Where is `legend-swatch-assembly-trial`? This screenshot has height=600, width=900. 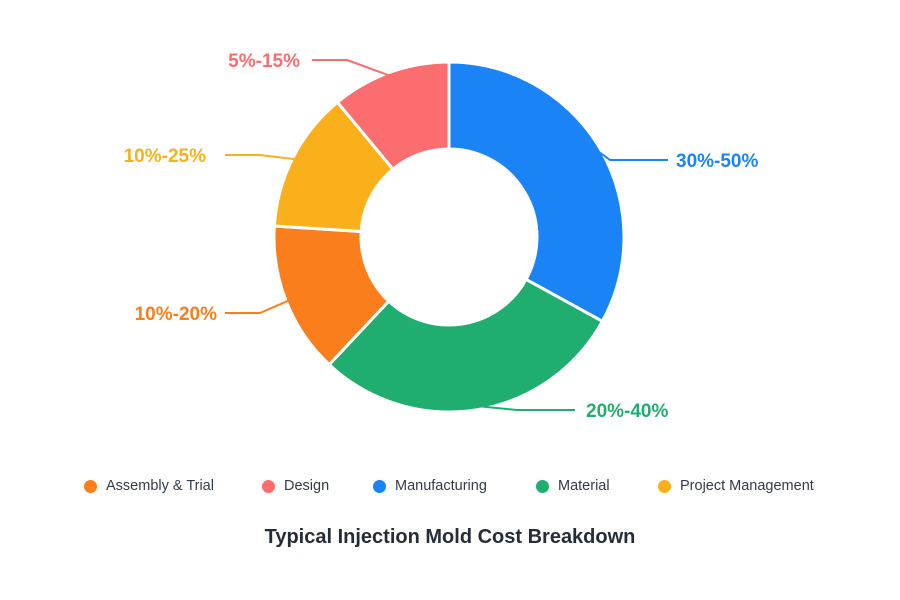 legend-swatch-assembly-trial is located at coordinates (90, 486).